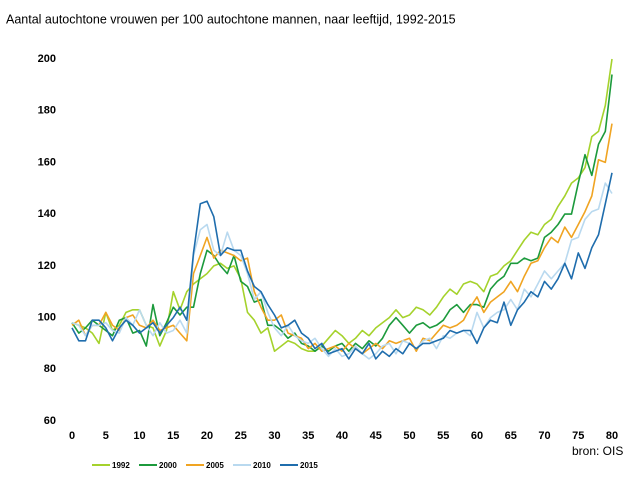  What do you see at coordinates (511, 436) in the screenshot?
I see `x-tick-label: 65` at bounding box center [511, 436].